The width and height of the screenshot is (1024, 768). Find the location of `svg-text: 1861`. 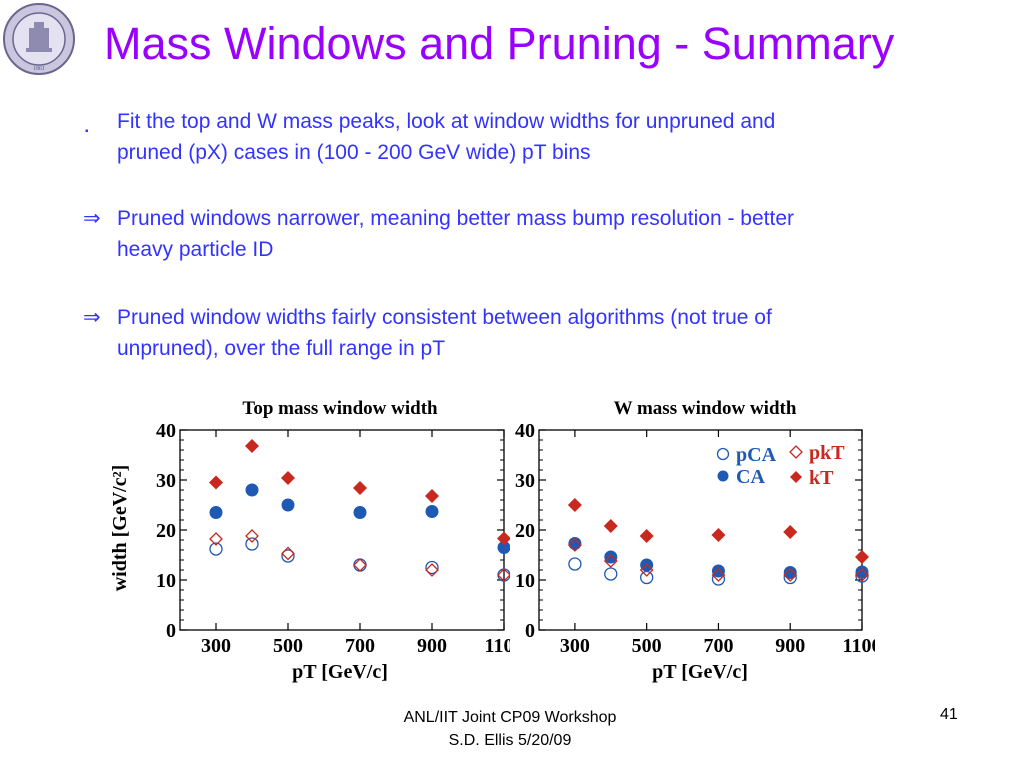

svg-text: 1861 is located at coordinates (39, 69).